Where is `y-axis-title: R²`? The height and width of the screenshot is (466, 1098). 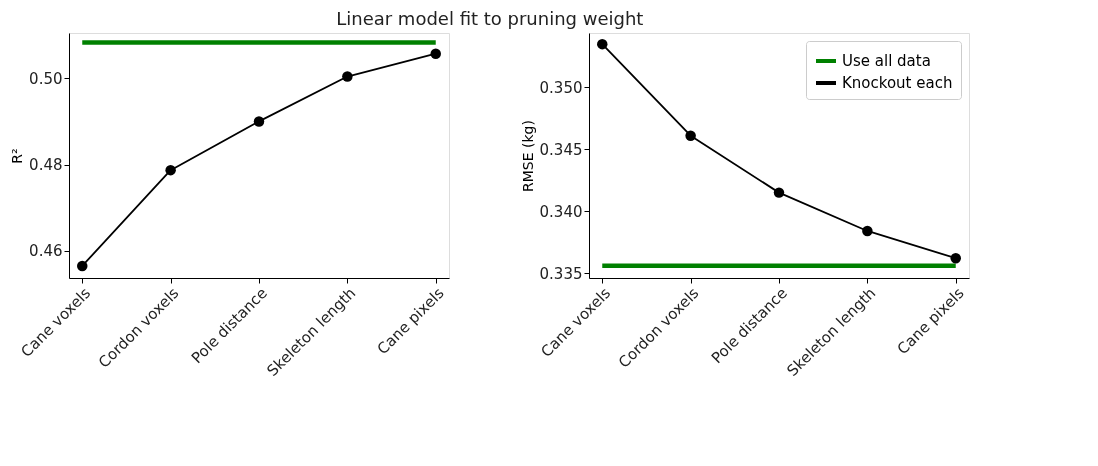
y-axis-title: R² is located at coordinates (17, 156).